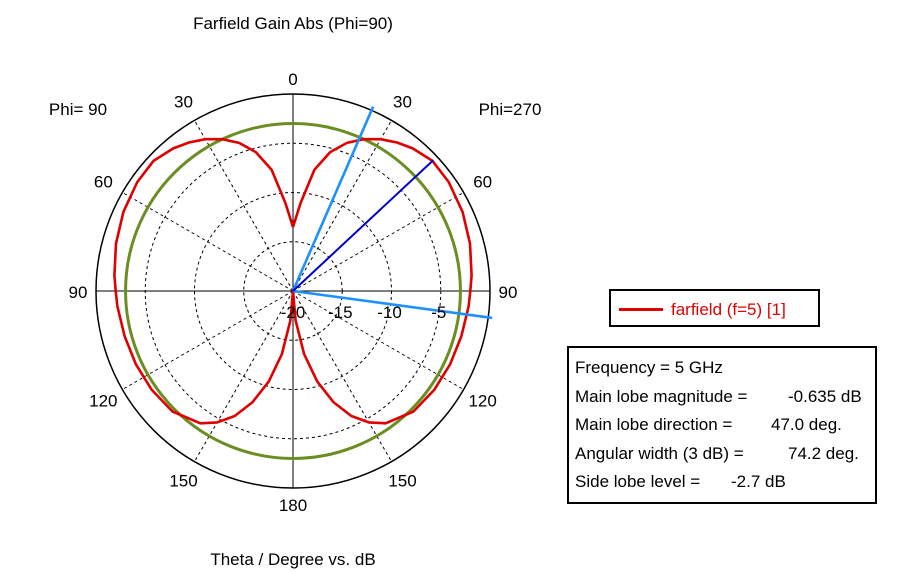 The width and height of the screenshot is (907, 573). Describe the element at coordinates (293, 505) in the screenshot. I see `angle-label-180: 180` at that location.